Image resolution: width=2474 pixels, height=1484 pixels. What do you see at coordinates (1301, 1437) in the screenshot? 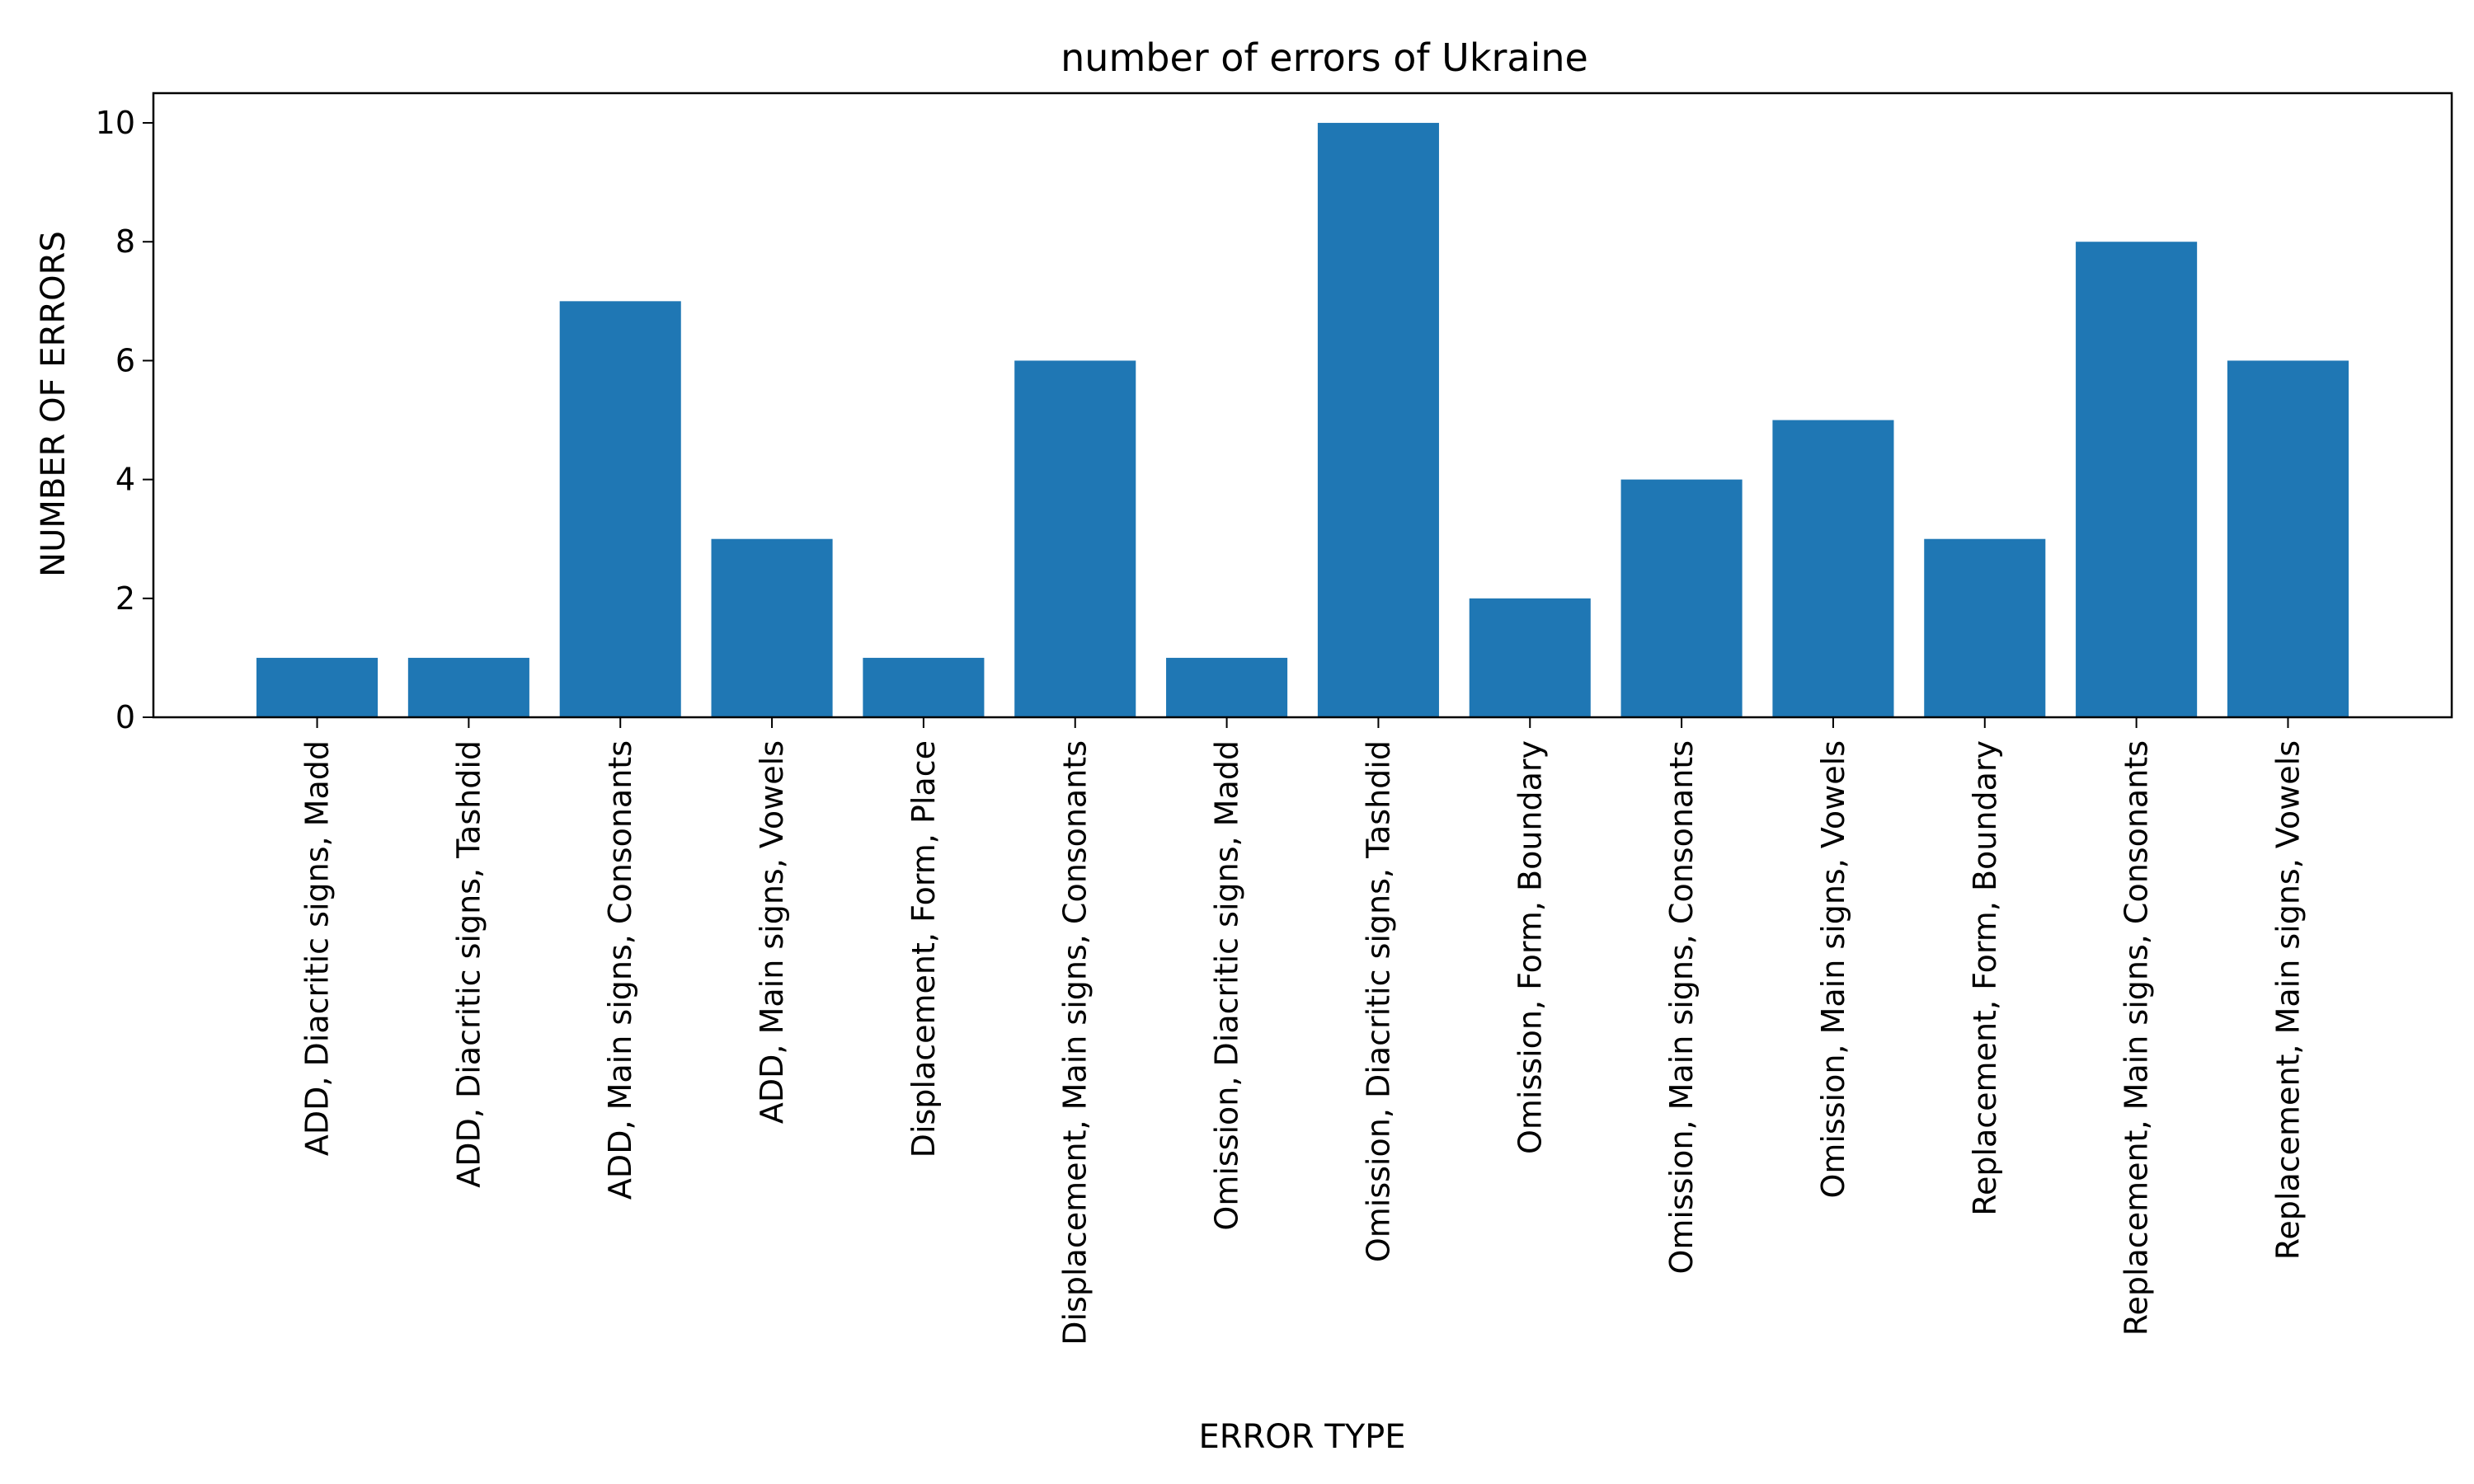
I see `x-axis-label: ERROR TYPE` at bounding box center [1301, 1437].